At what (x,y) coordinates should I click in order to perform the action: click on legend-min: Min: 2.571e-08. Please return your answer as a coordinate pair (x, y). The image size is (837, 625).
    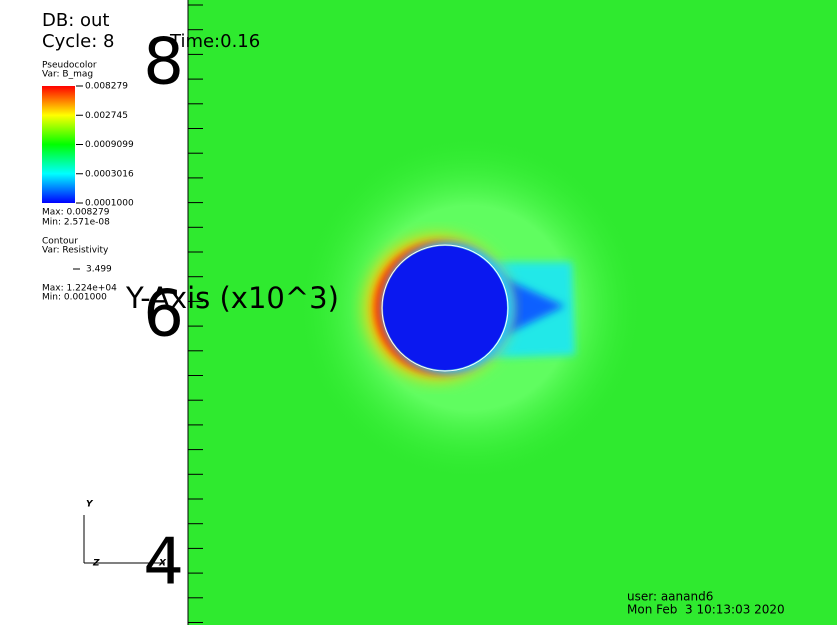
    Looking at the image, I should click on (76, 223).